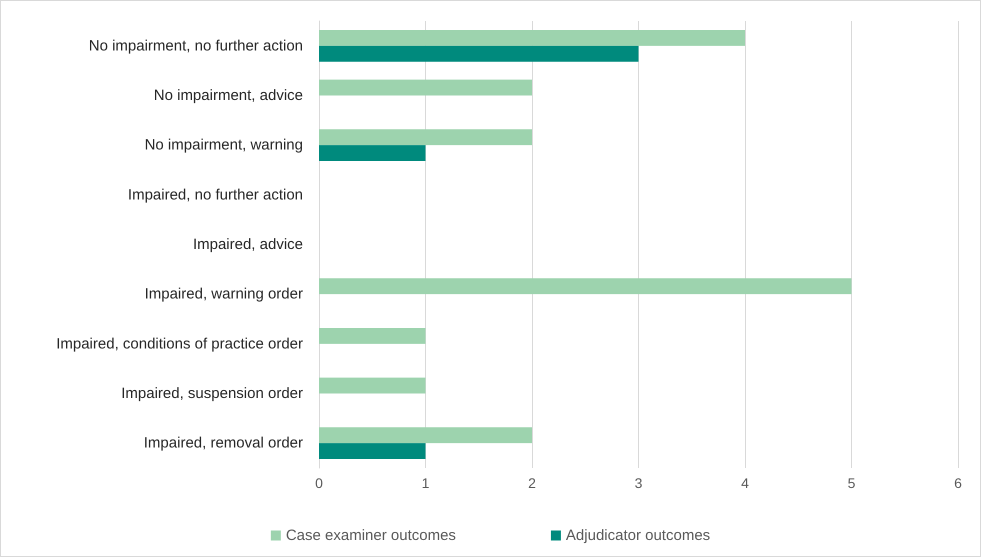  Describe the element at coordinates (426, 483) in the screenshot. I see `x-tick-label: 1` at that location.